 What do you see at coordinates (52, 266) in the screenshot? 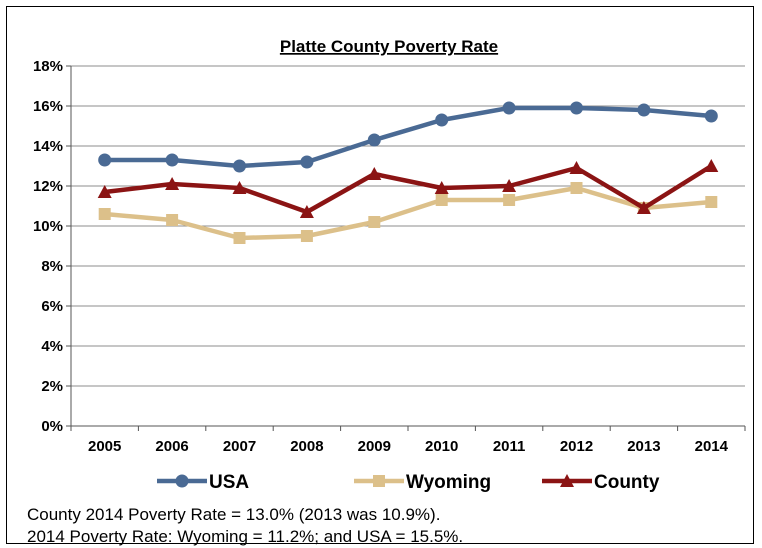
I see `y-tick-label: 8%` at bounding box center [52, 266].